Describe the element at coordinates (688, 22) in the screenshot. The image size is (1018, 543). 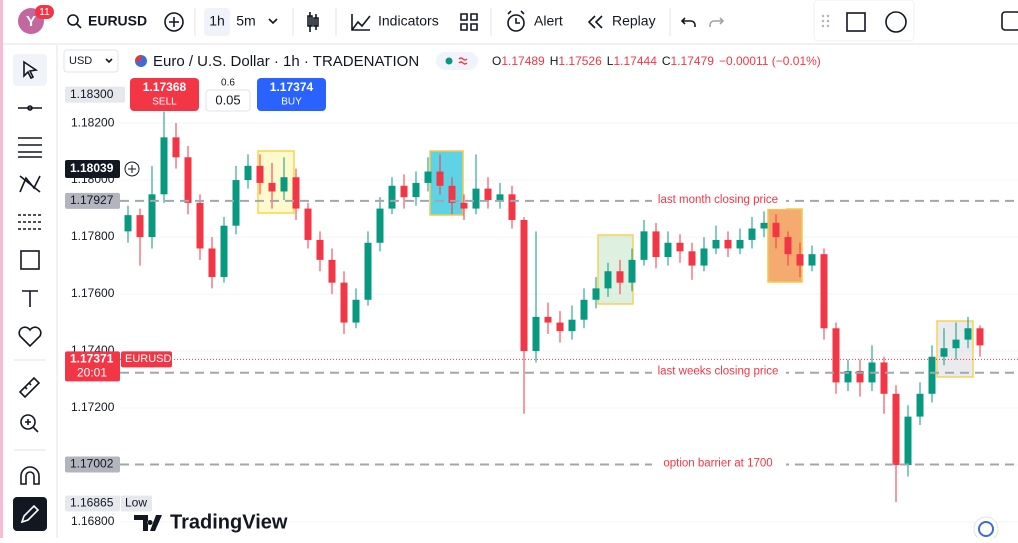
I see `undo` at that location.